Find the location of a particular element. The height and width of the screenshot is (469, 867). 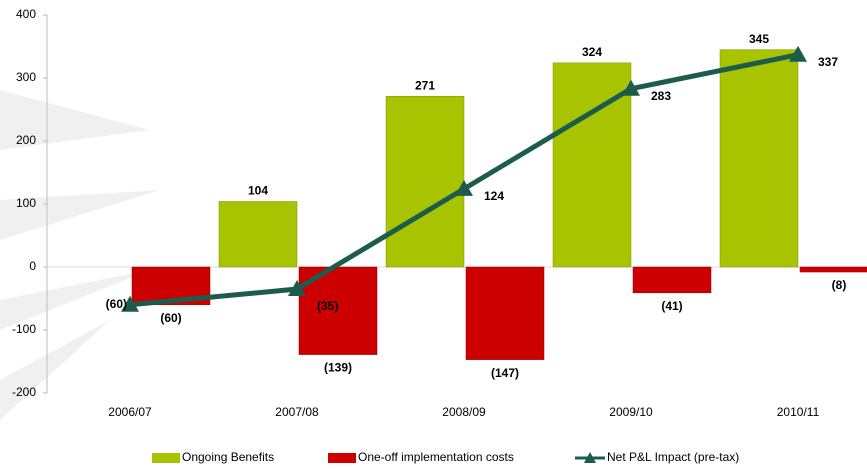

data-label: 337 is located at coordinates (828, 62).